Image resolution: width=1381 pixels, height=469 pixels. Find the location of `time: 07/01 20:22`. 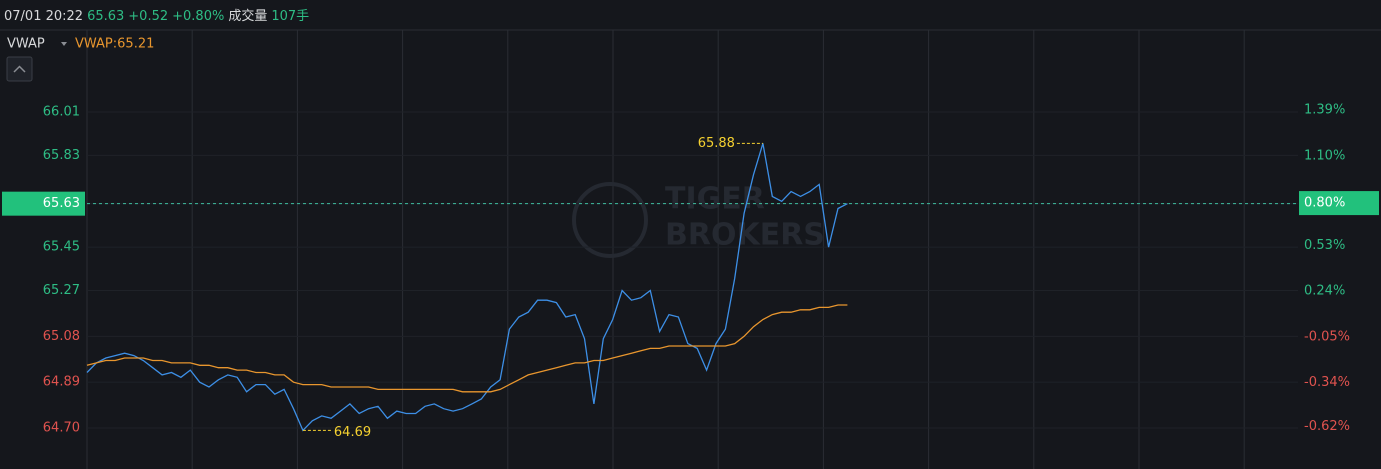

time: 07/01 20:22 is located at coordinates (44, 16).